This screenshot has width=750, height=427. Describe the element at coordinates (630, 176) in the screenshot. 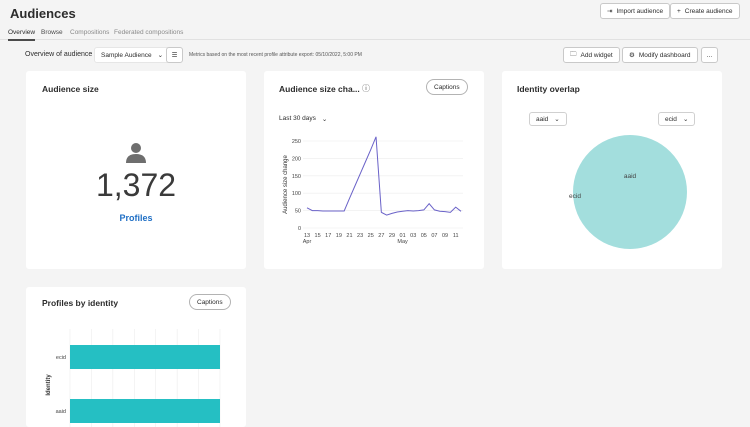

I see `venn-label-aaid: aaid` at that location.